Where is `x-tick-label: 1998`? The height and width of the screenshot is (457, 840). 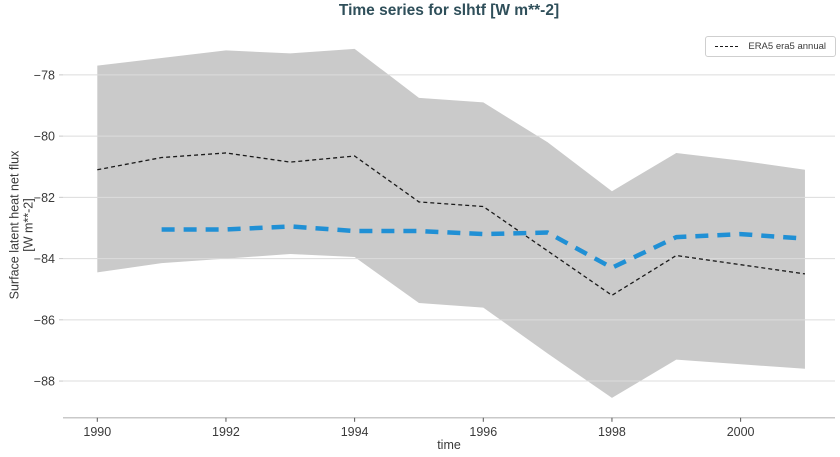 x-tick-label: 1998 is located at coordinates (612, 432).